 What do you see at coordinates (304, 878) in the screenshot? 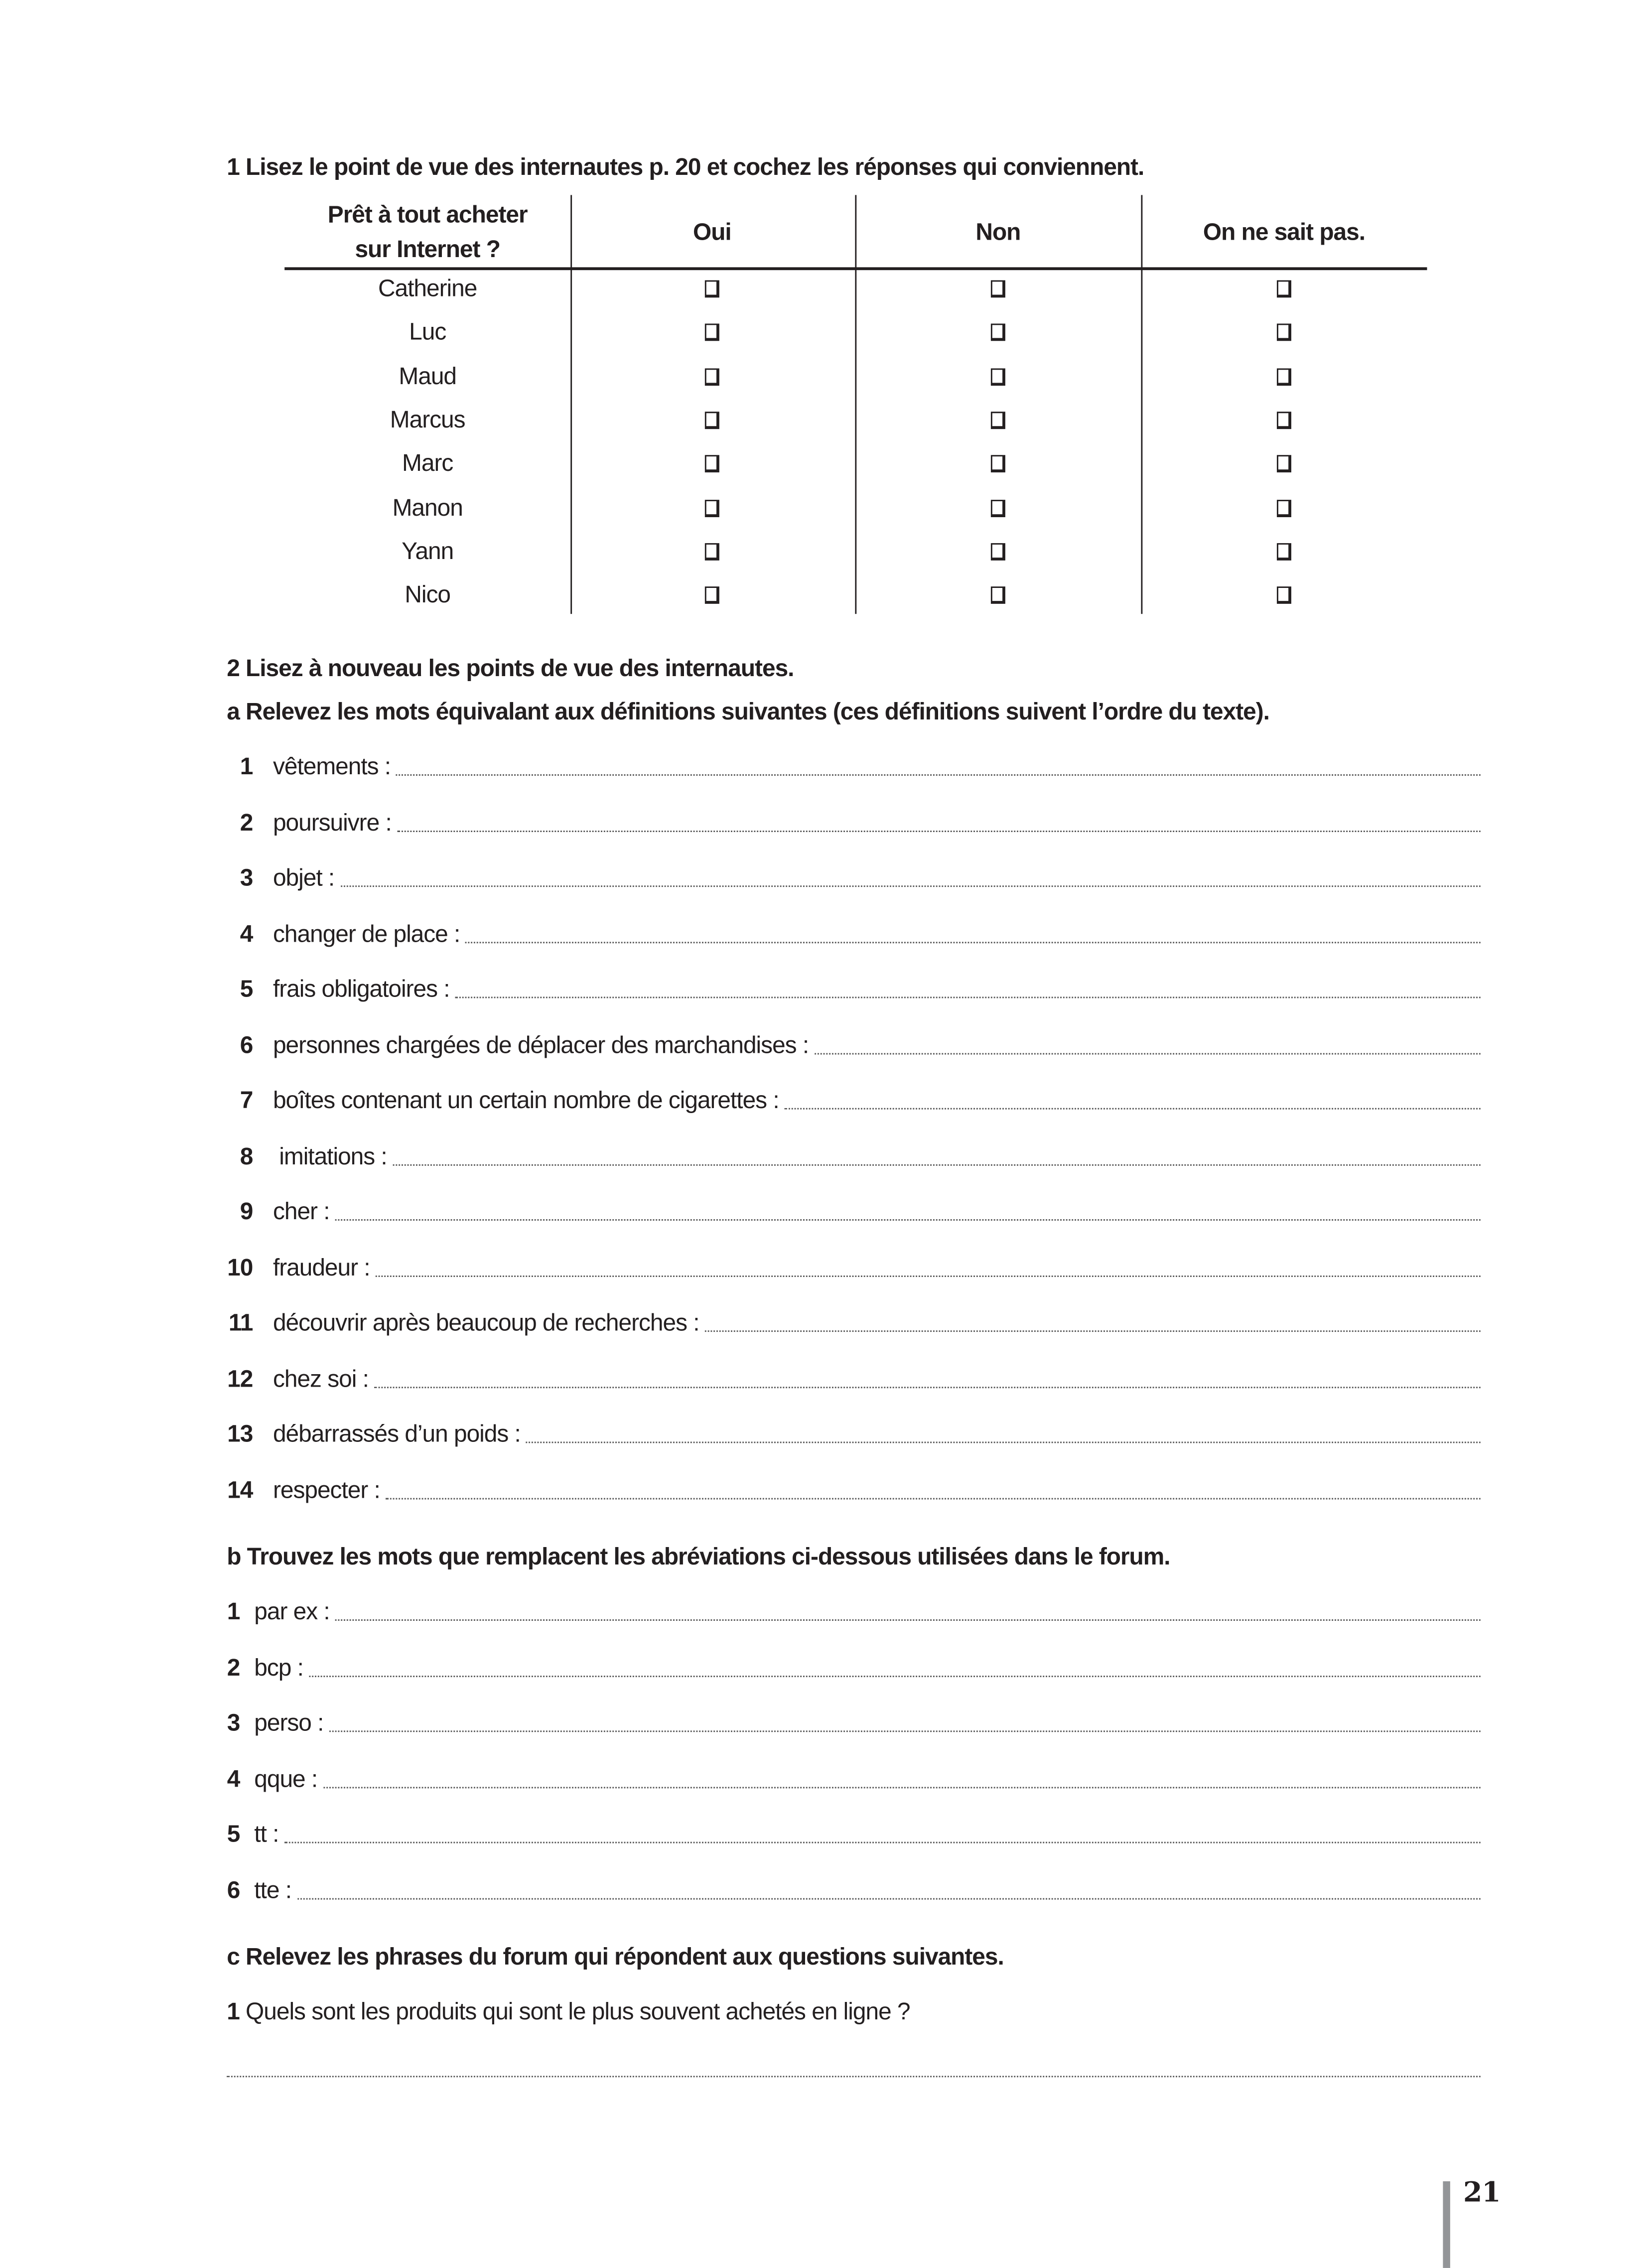
I see `item-label: objet :` at bounding box center [304, 878].